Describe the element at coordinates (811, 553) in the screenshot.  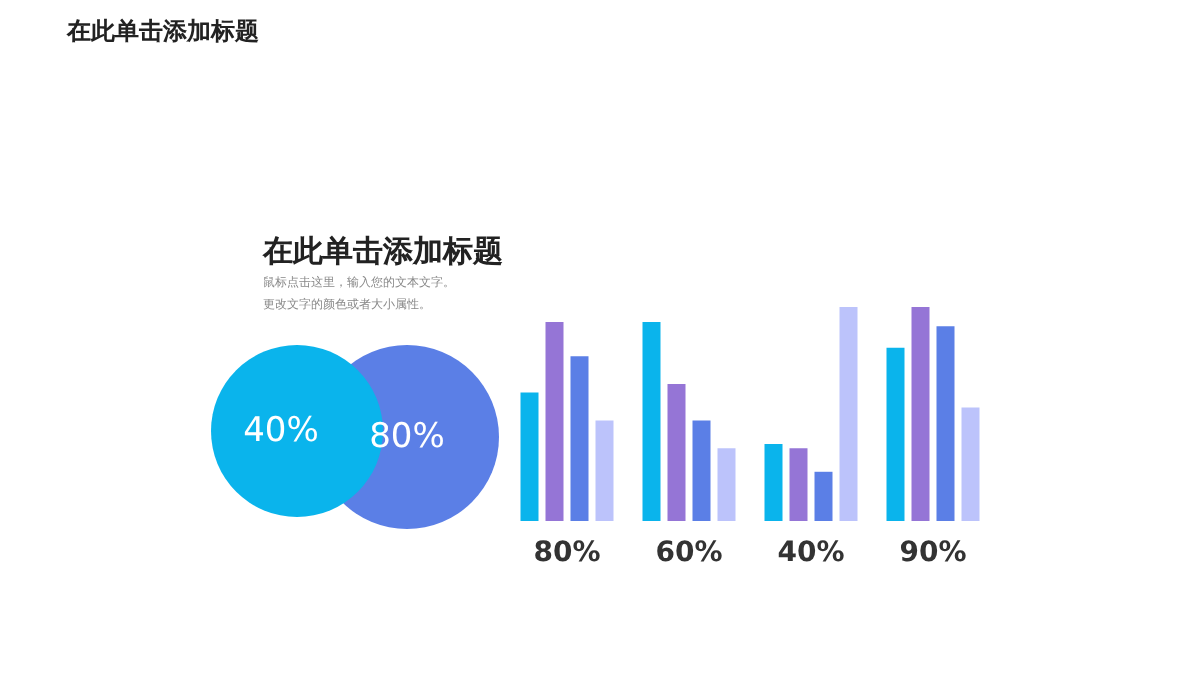
I see `x-tick-label: 40%` at that location.